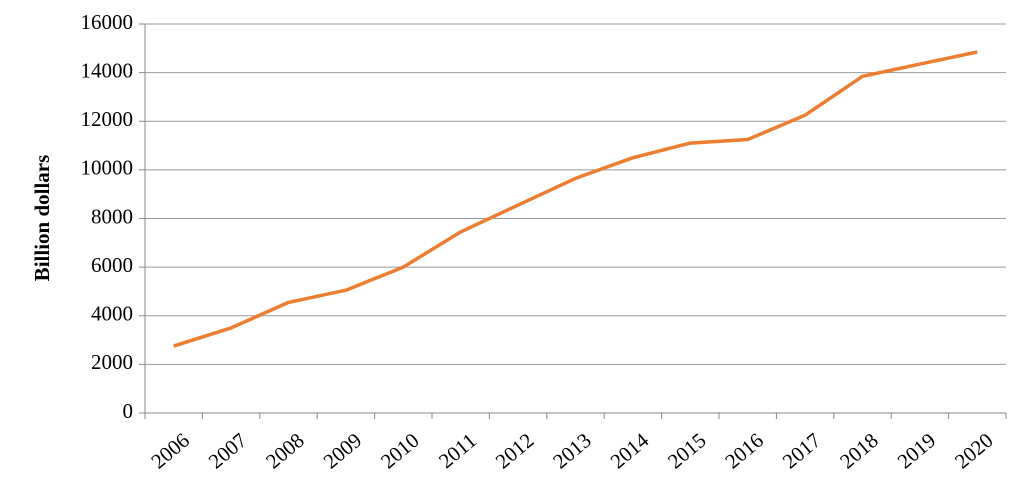  What do you see at coordinates (112, 265) in the screenshot?
I see `y-tick-label: 6000` at bounding box center [112, 265].